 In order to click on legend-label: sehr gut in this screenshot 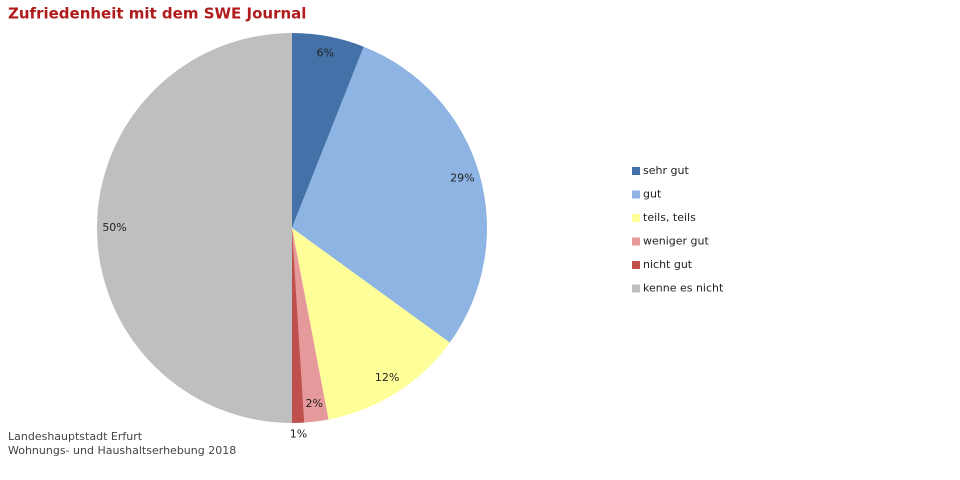, I will do `click(666, 170)`.